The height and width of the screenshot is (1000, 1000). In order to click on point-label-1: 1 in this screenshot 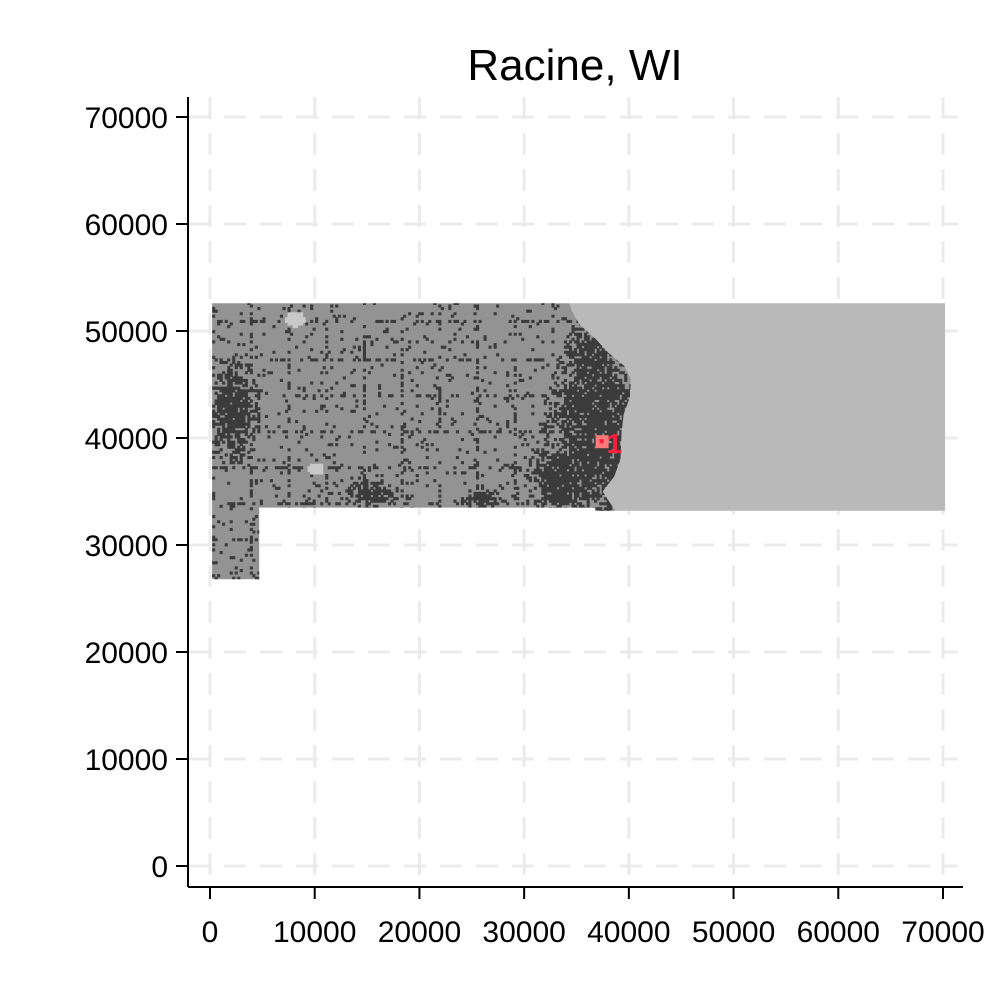, I will do `click(615, 443)`.